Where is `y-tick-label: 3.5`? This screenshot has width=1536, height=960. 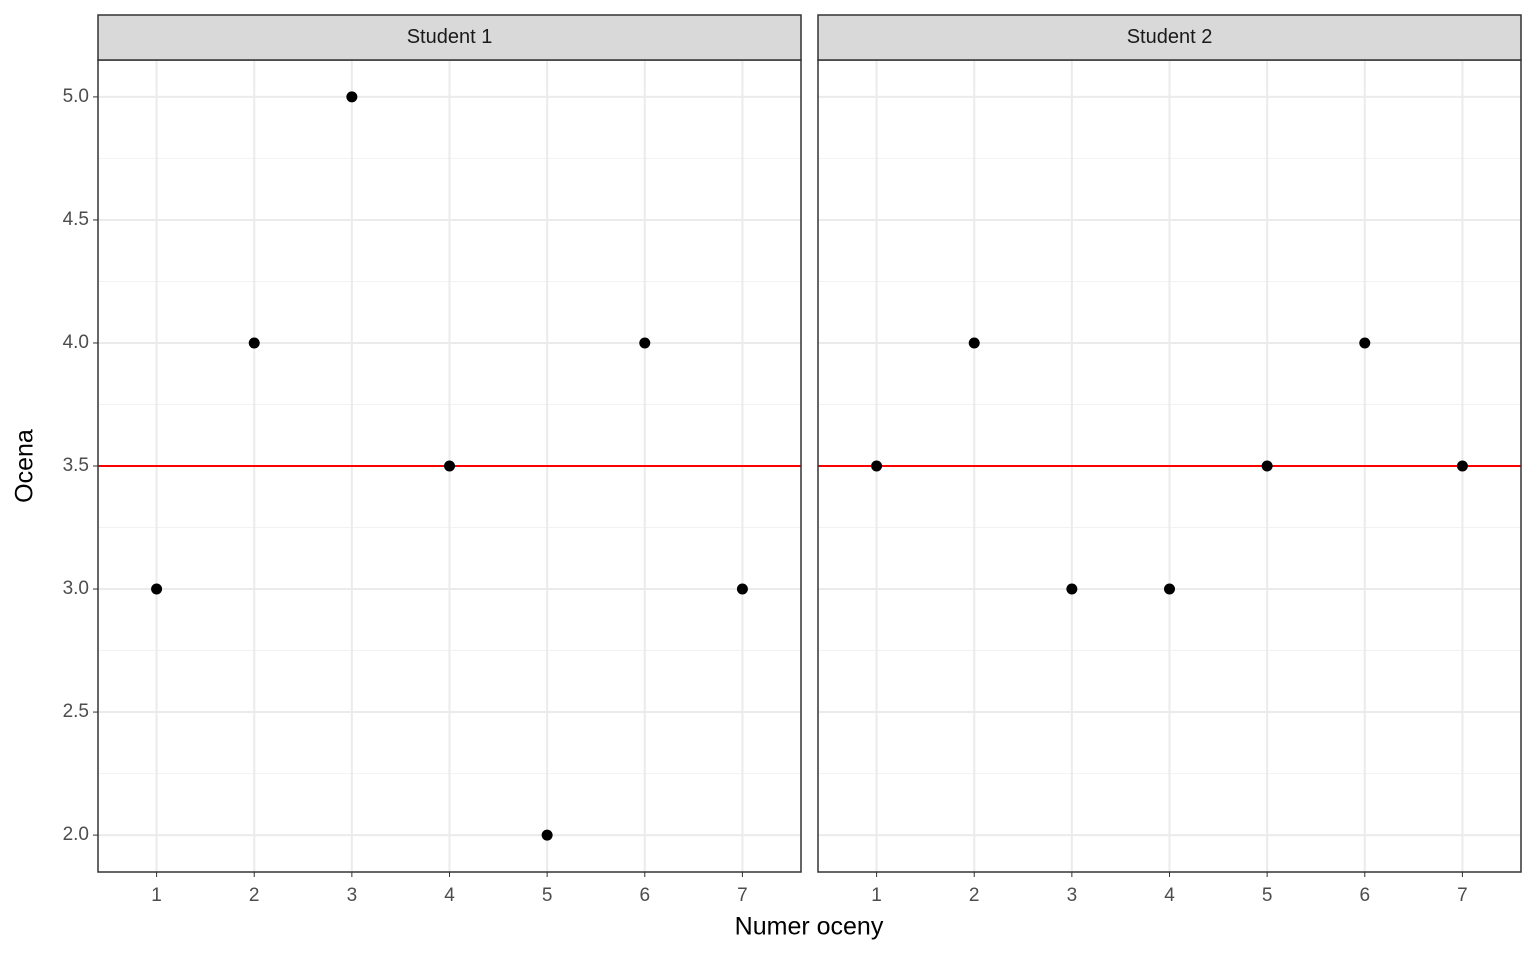 y-tick-label: 3.5 is located at coordinates (76, 465).